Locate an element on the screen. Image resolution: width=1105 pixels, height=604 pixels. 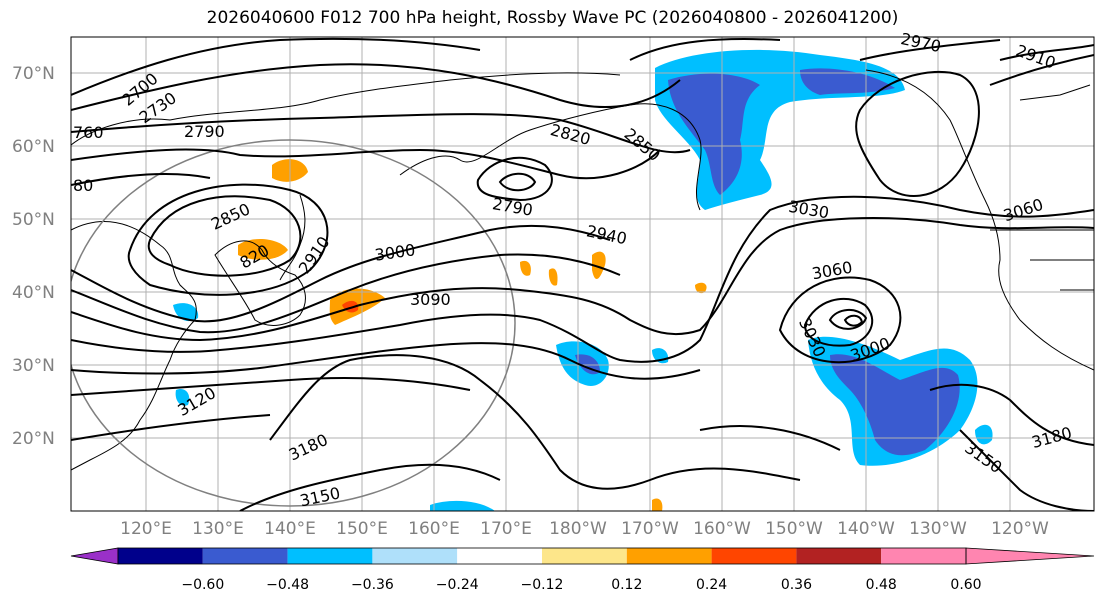
lon-label: 170°W is located at coordinates (650, 529).